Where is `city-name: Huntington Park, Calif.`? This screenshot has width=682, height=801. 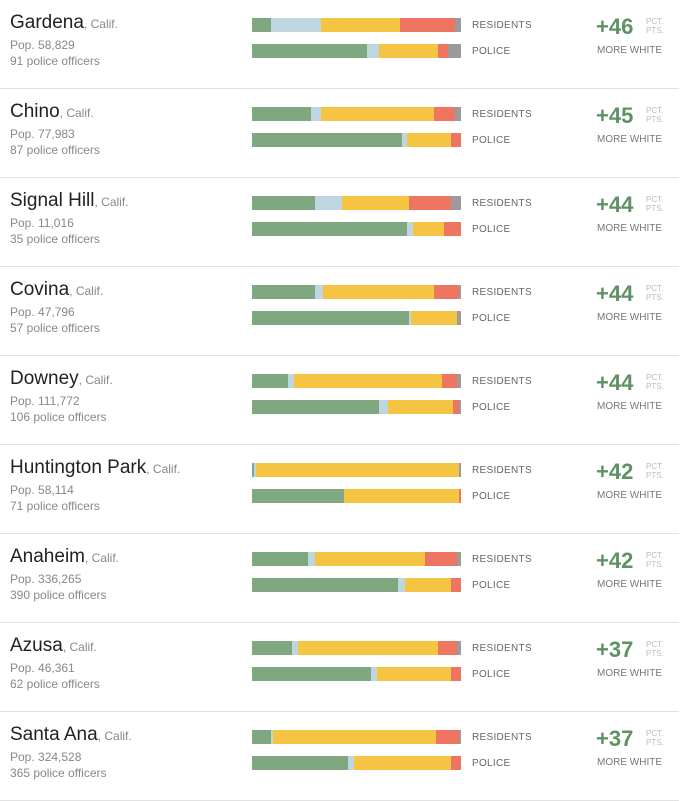 city-name: Huntington Park, Calif. is located at coordinates (95, 468).